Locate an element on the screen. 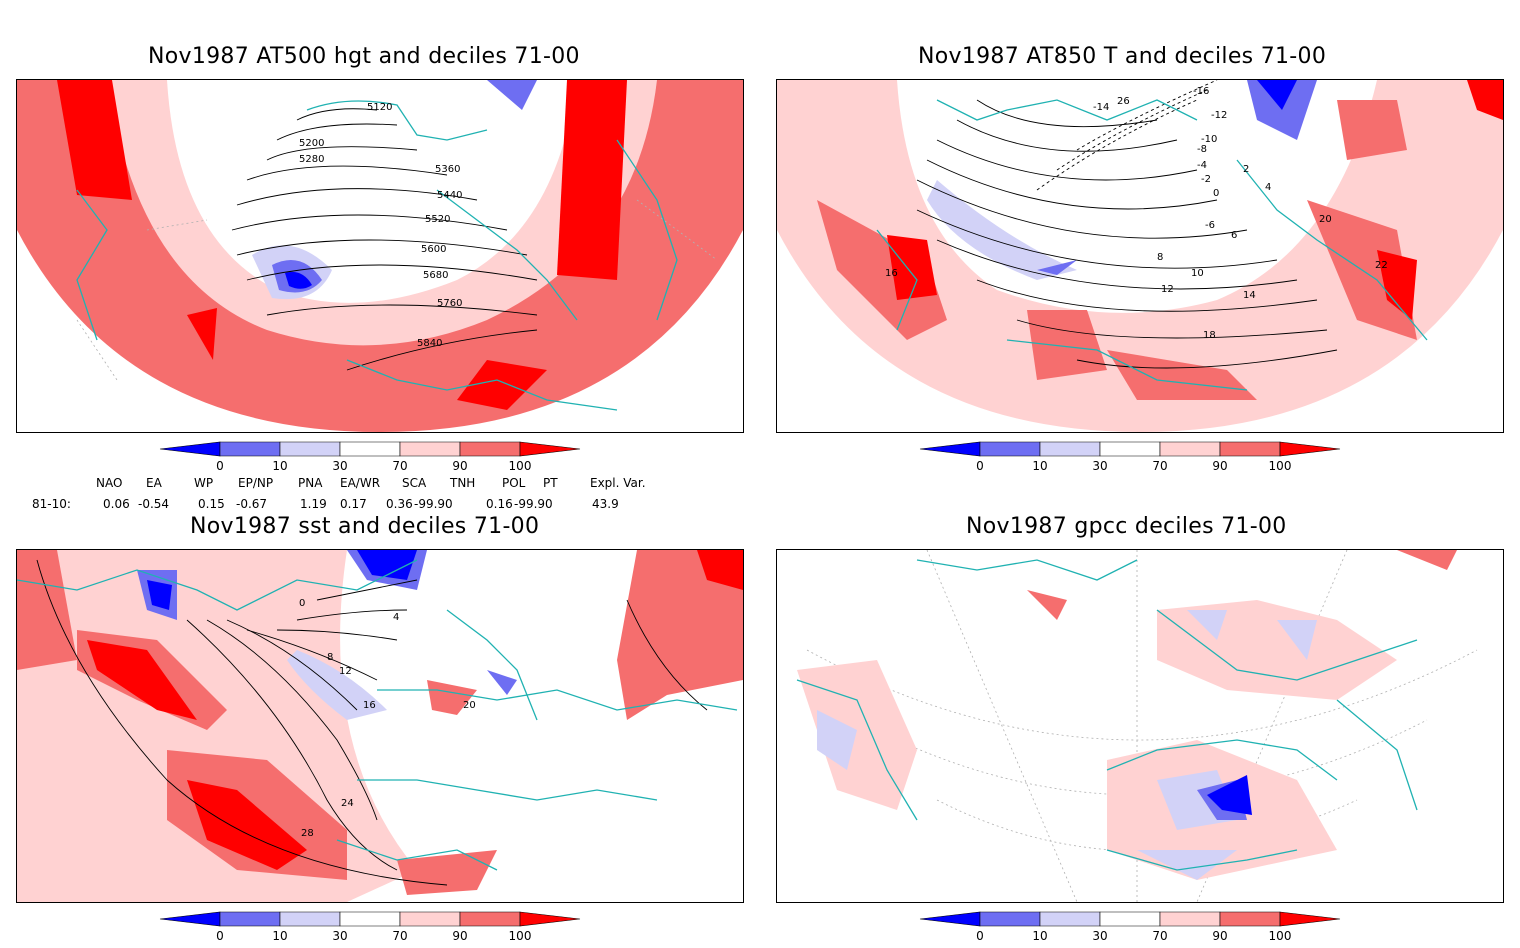  colorbar-p4: 0 10 30 70 90 100 is located at coordinates (1130, 929).